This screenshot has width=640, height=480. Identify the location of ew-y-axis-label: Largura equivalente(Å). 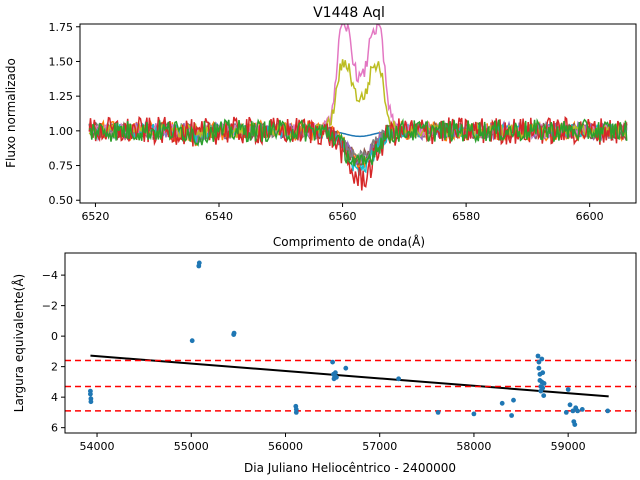
(18, 343).